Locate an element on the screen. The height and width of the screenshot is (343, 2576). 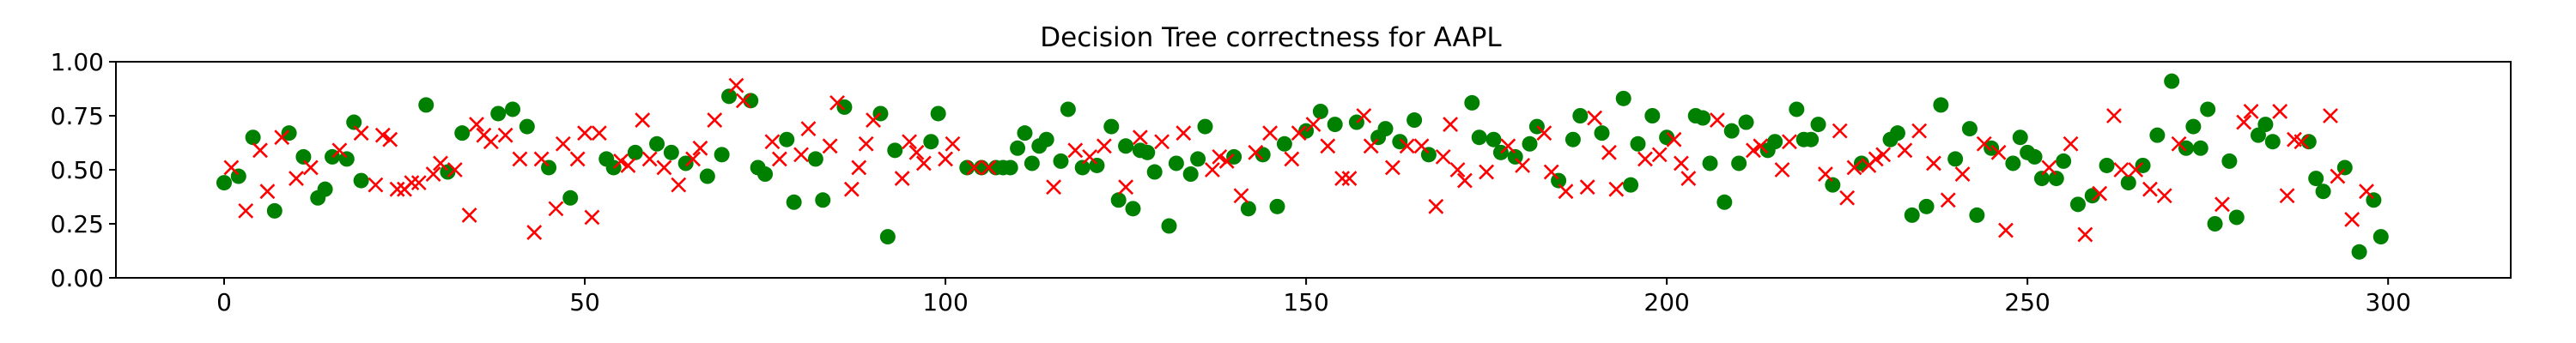
chart-title: Decision Tree correctness for AAPL is located at coordinates (1271, 38).